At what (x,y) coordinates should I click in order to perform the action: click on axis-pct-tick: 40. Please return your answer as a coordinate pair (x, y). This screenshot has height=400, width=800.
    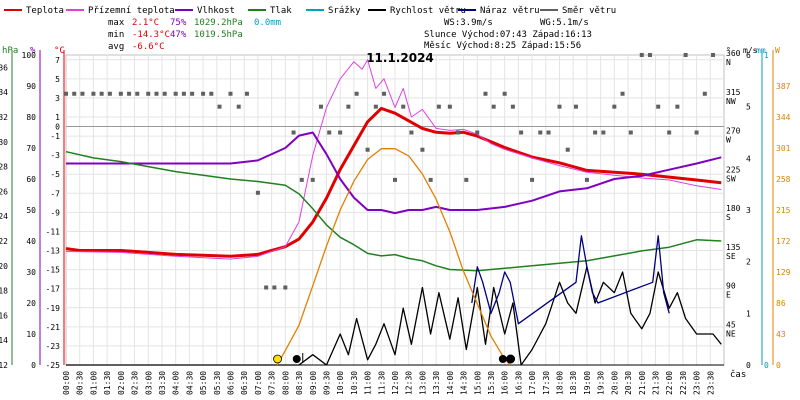
    Looking at the image, I should click on (31, 241).